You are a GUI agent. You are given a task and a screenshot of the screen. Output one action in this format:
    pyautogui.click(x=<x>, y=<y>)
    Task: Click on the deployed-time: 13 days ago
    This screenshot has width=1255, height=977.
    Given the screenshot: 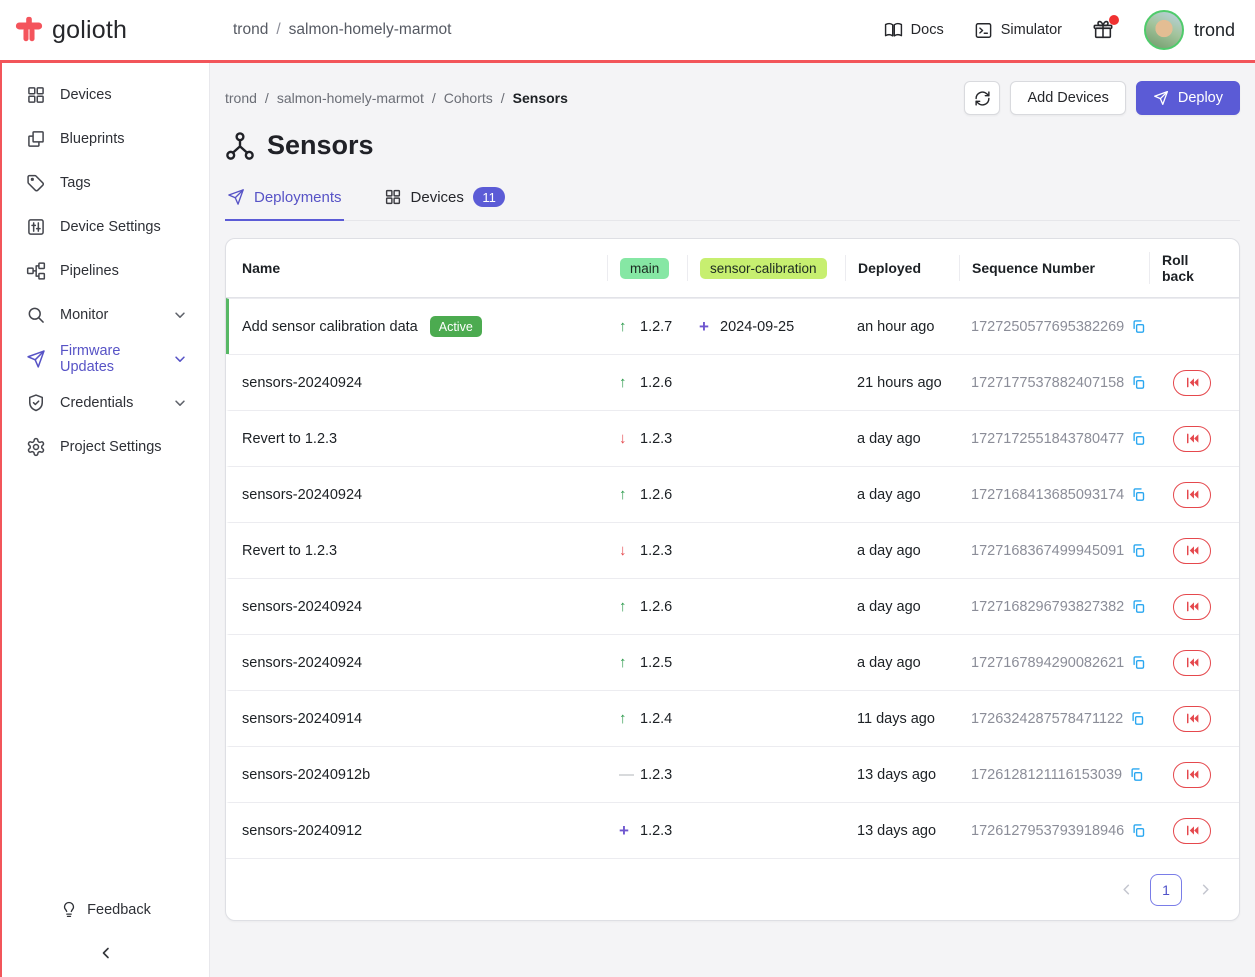 What is the action you would take?
    pyautogui.click(x=897, y=830)
    